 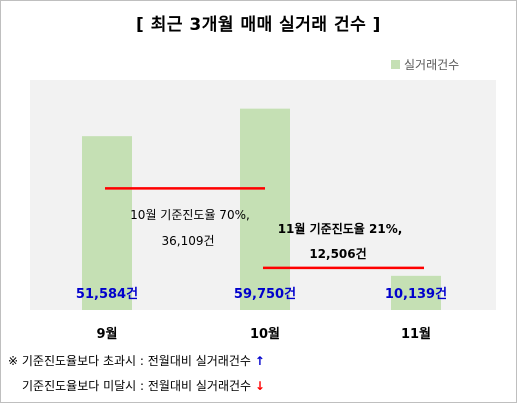 I want to click on data-label-2: 10,139건, so click(x=416, y=294).